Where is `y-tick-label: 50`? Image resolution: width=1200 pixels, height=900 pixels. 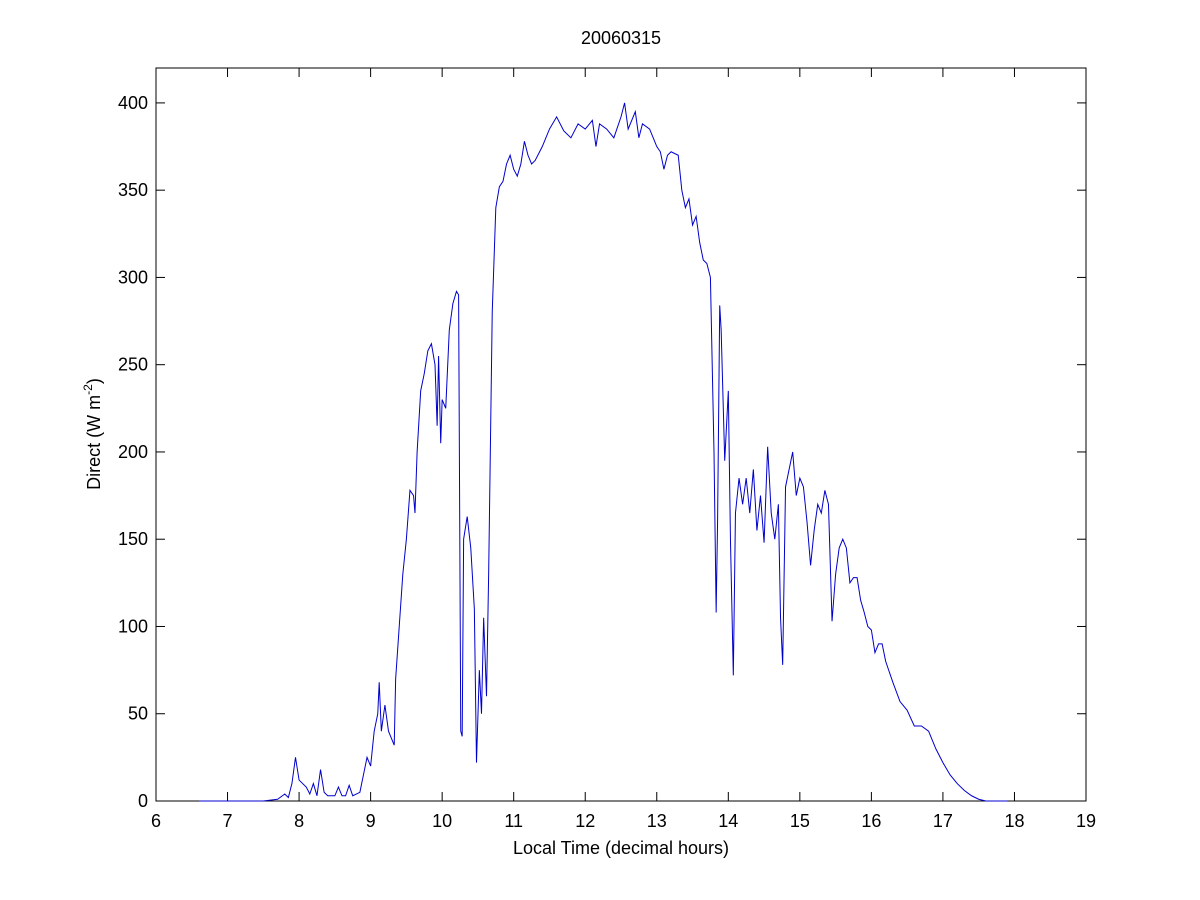
y-tick-label: 50 is located at coordinates (138, 714).